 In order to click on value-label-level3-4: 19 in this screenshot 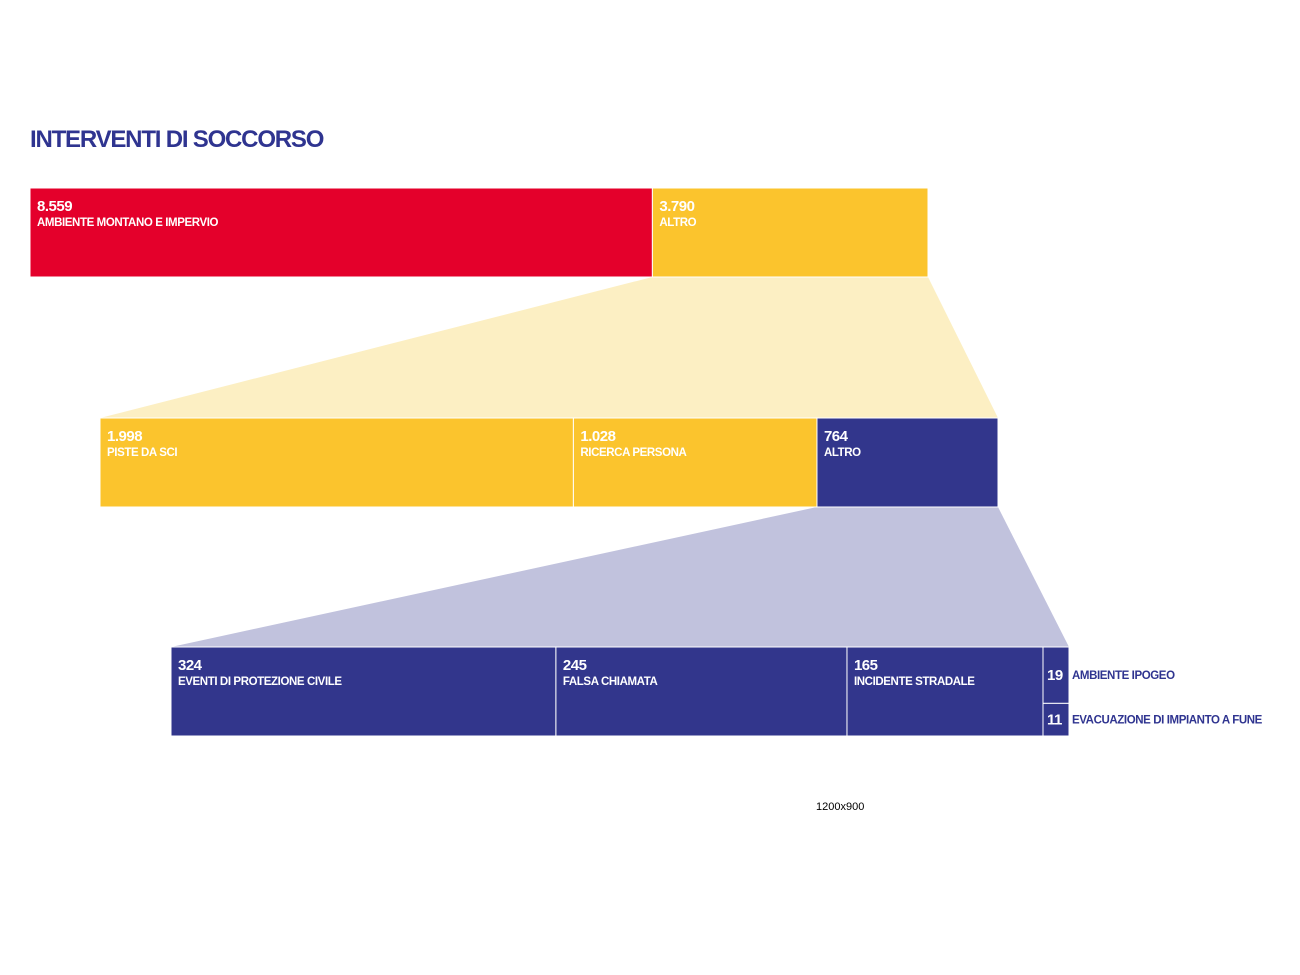, I will do `click(1055, 675)`.